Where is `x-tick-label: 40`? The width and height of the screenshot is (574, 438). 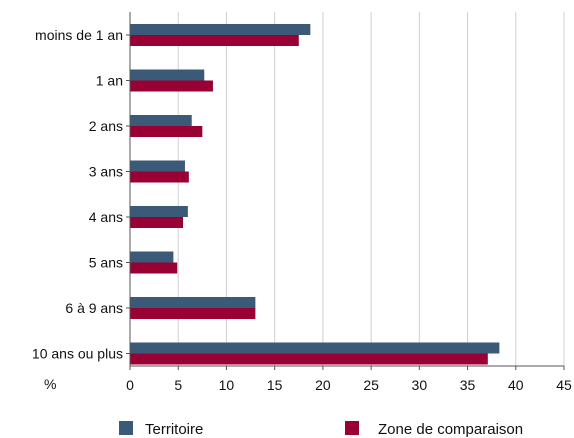
x-tick-label: 40 is located at coordinates (516, 385).